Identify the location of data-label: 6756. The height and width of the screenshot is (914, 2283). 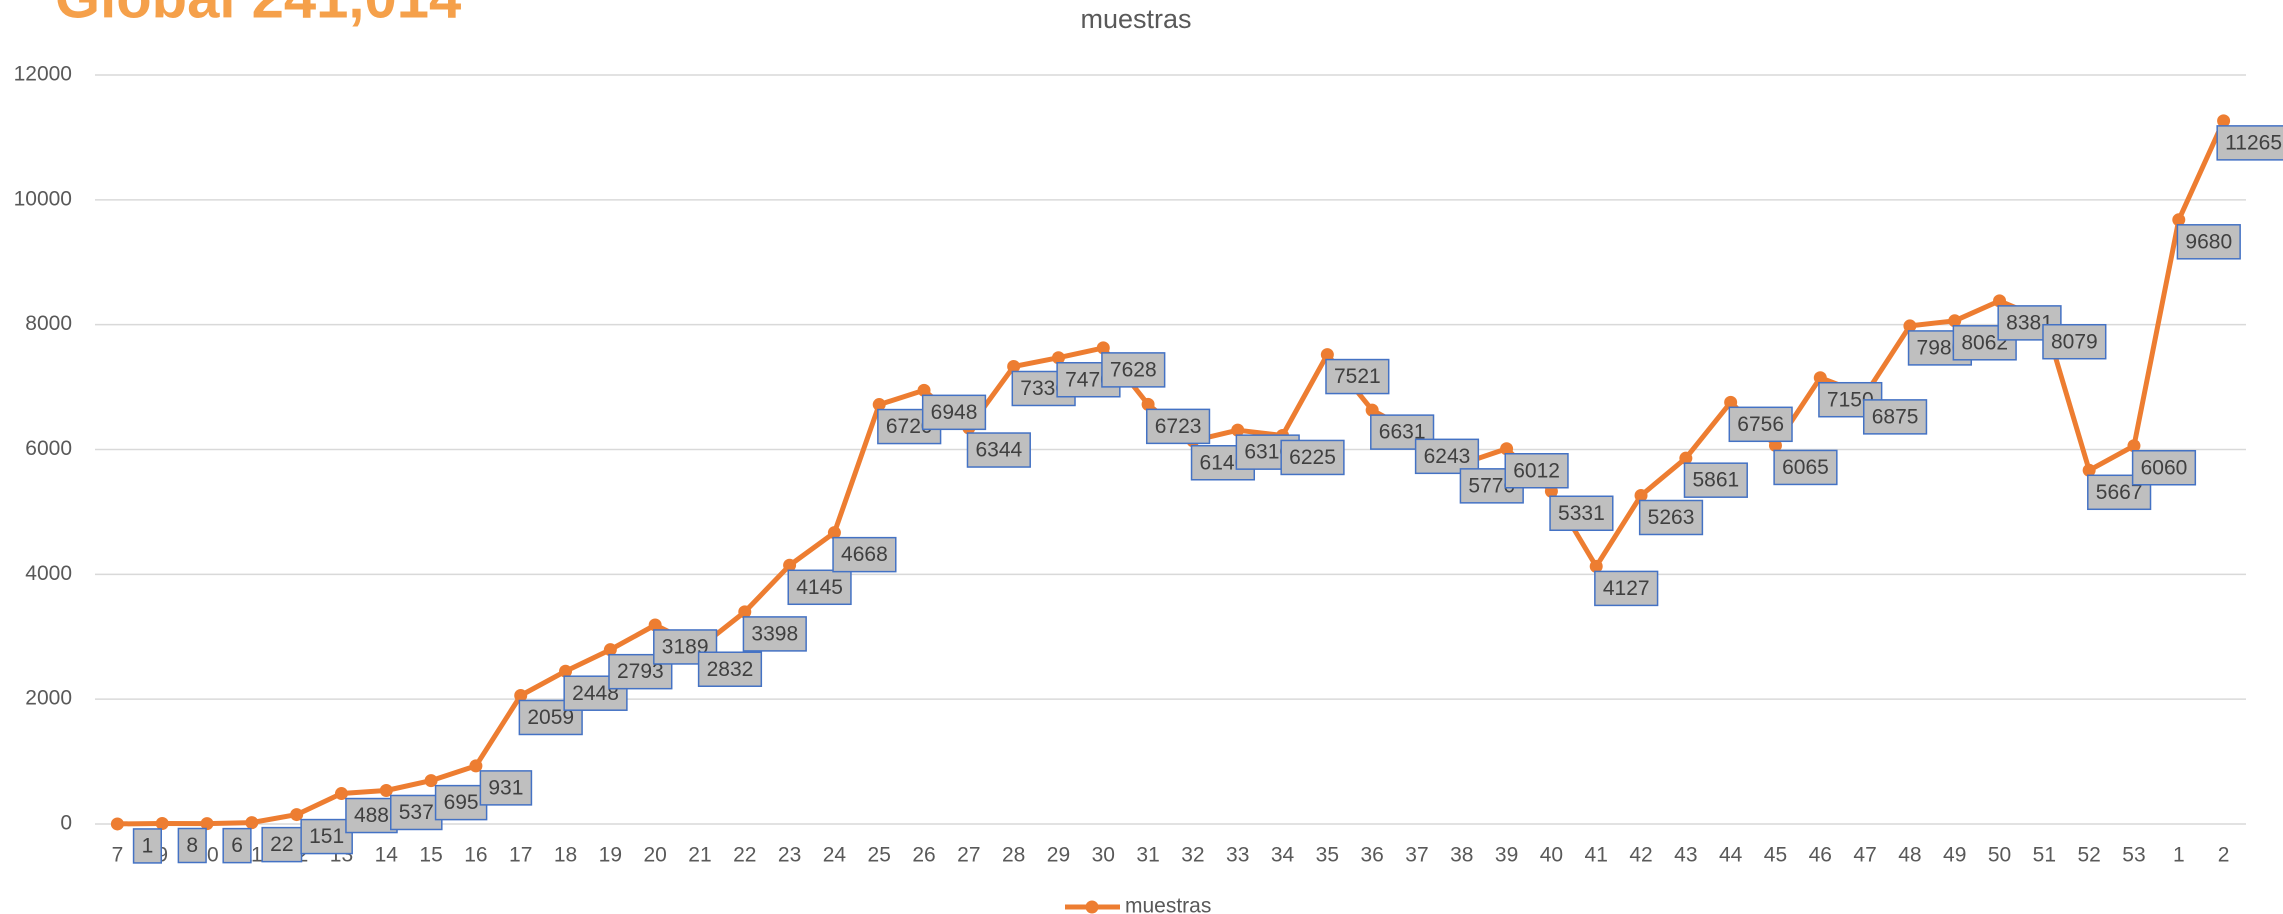
(1760, 424).